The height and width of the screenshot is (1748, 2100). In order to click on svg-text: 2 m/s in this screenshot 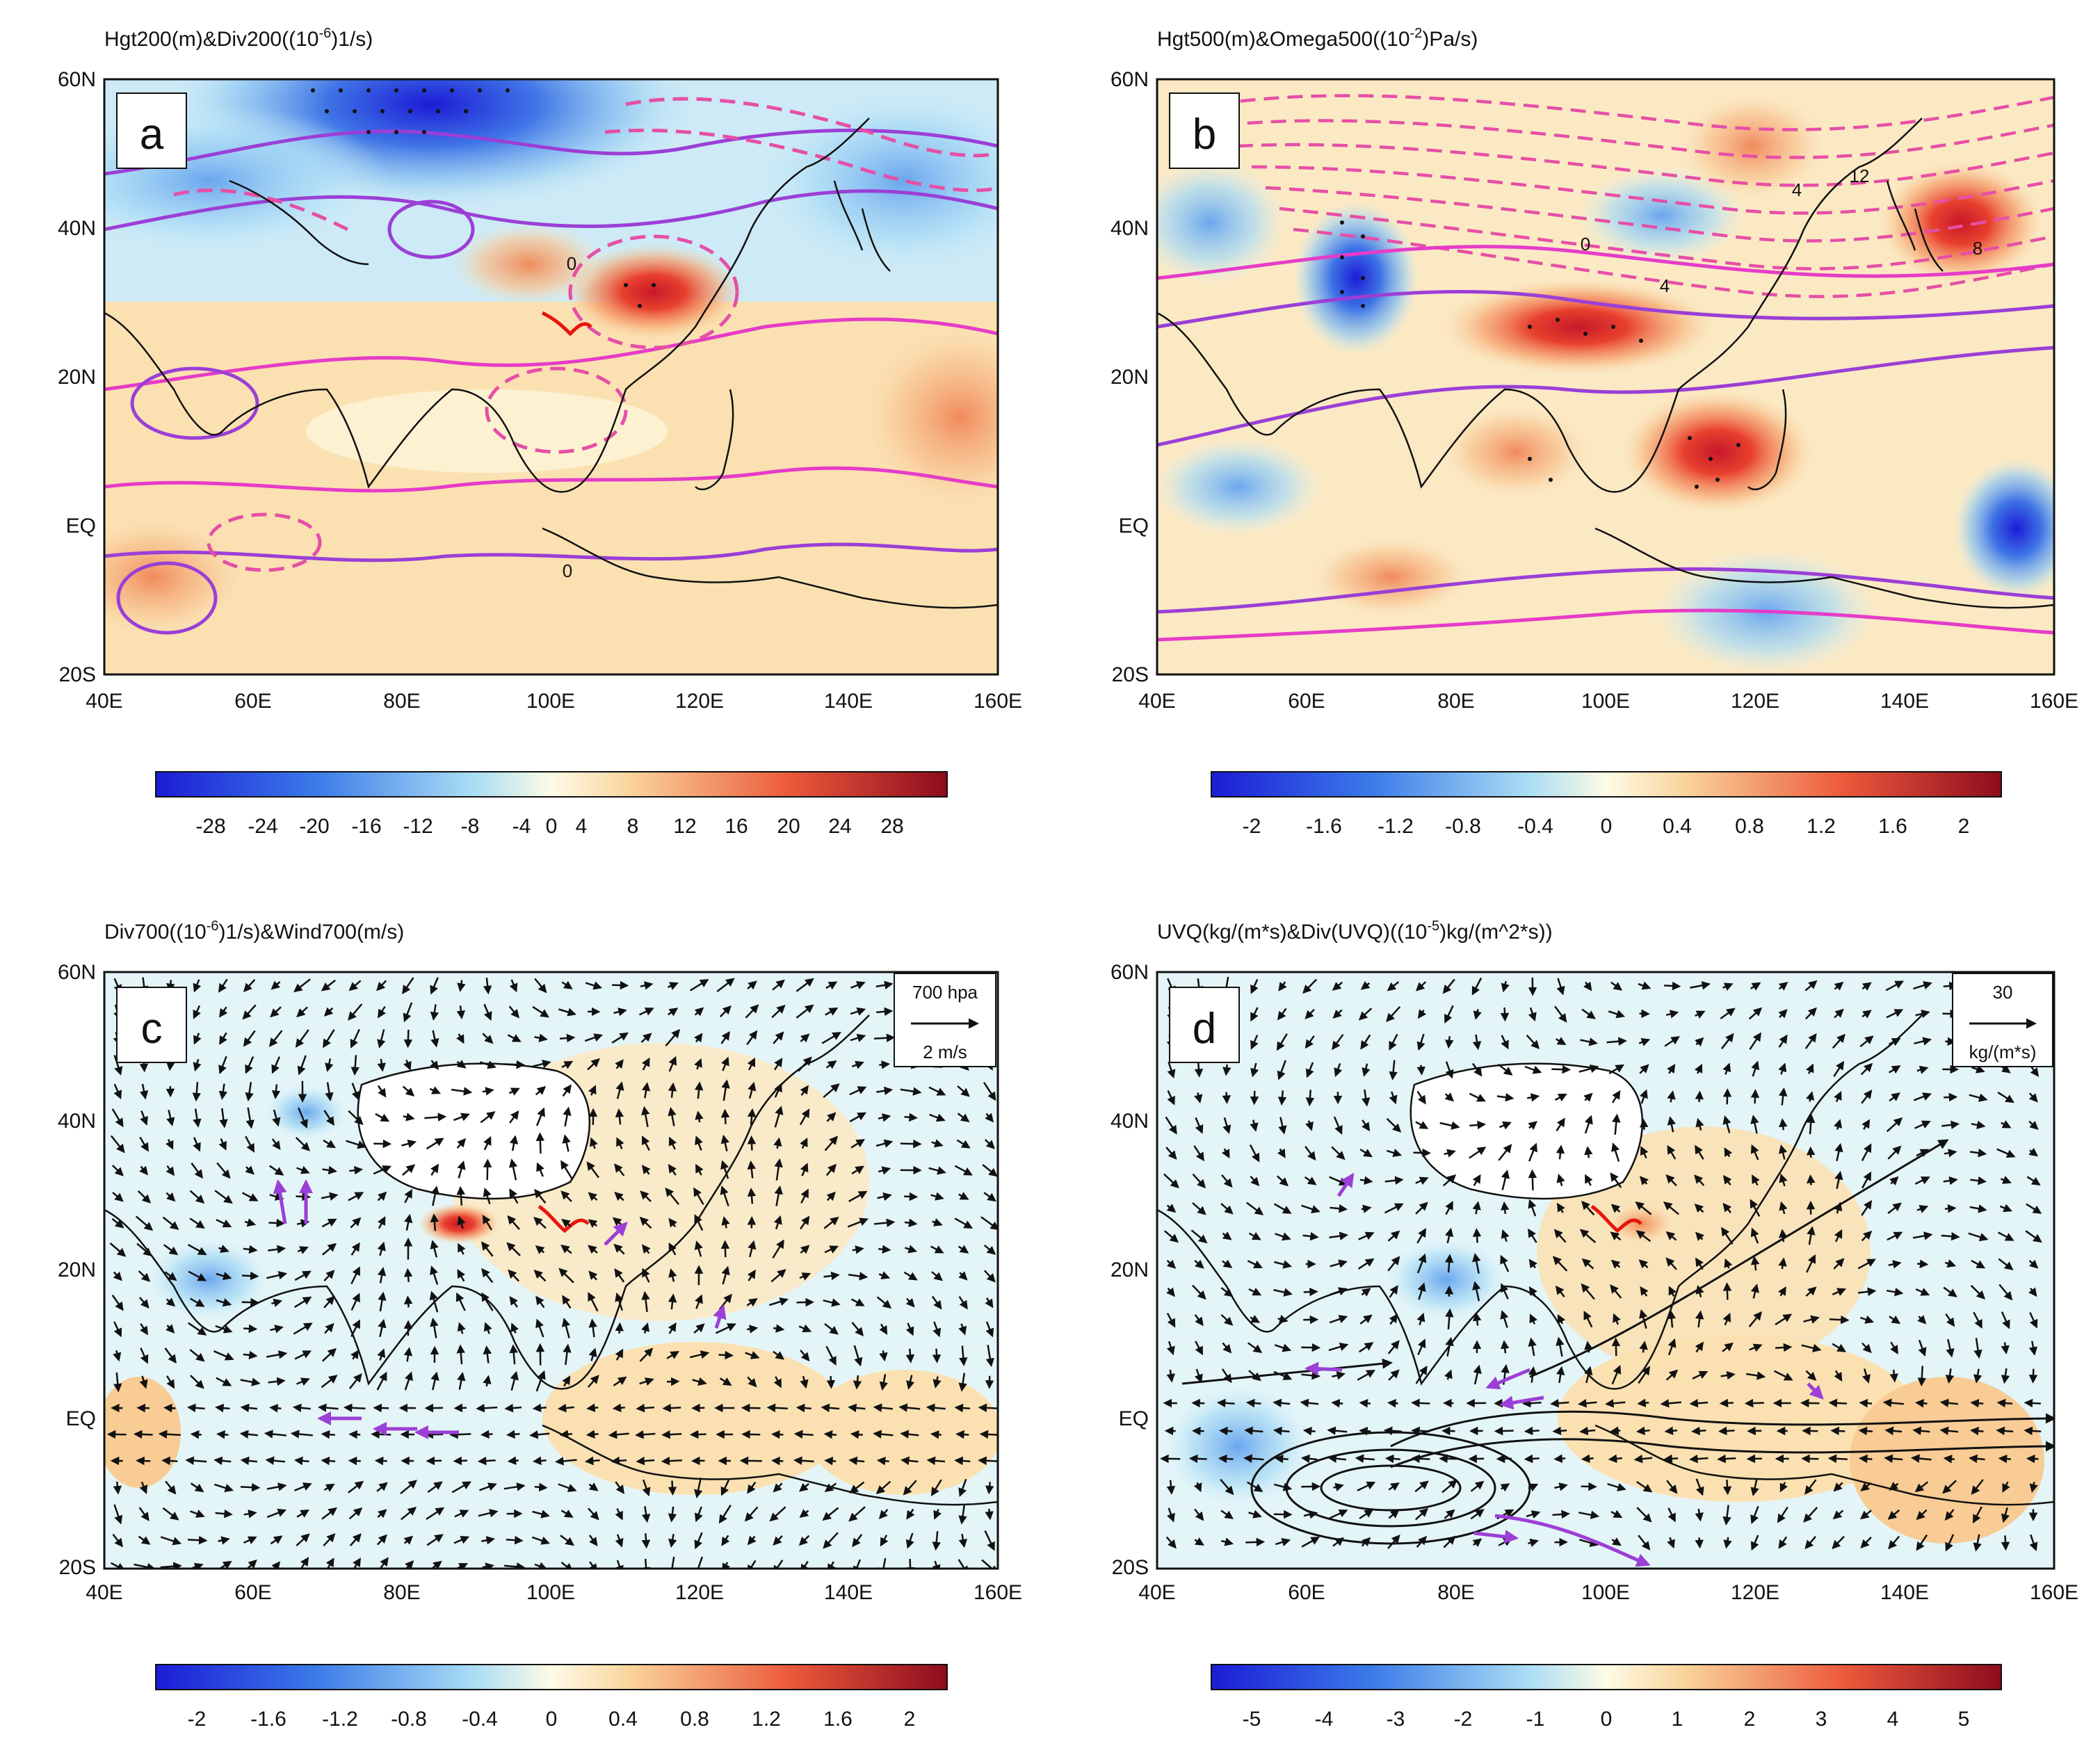, I will do `click(945, 1052)`.